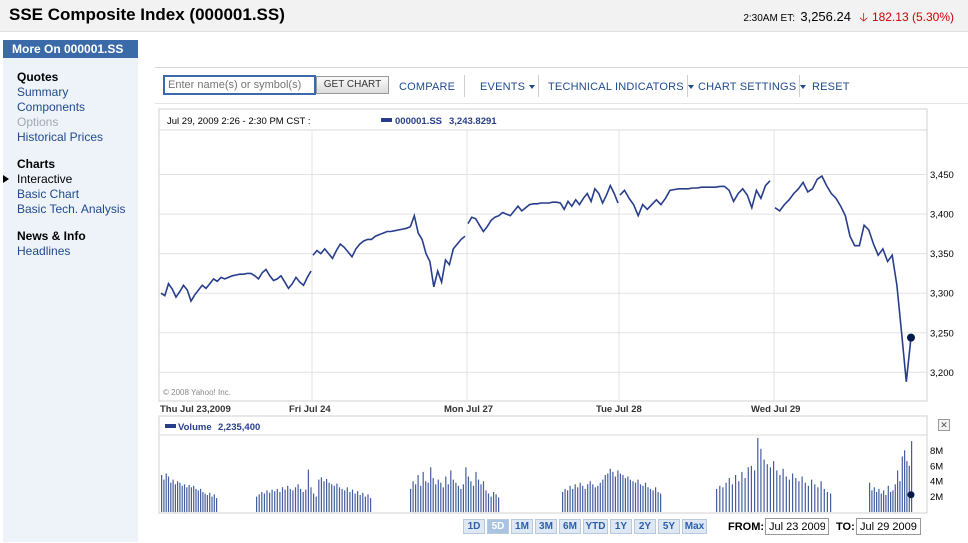  What do you see at coordinates (546, 526) in the screenshot?
I see `range-button-3m: 3M` at bounding box center [546, 526].